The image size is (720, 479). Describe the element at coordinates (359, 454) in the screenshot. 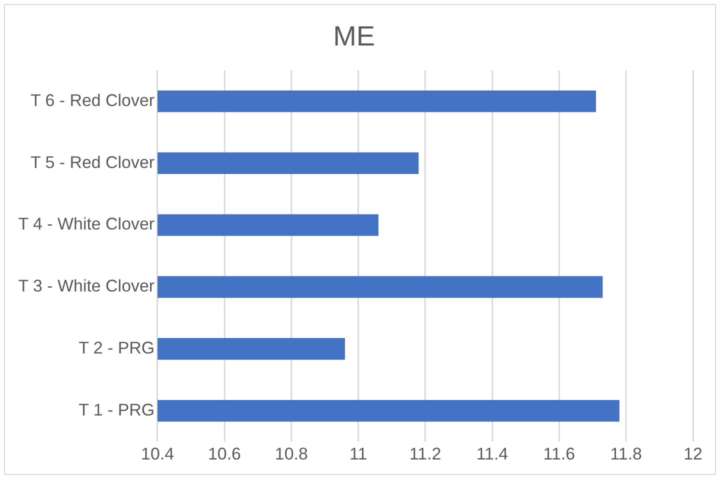

I see `x-tick-label: 11` at that location.